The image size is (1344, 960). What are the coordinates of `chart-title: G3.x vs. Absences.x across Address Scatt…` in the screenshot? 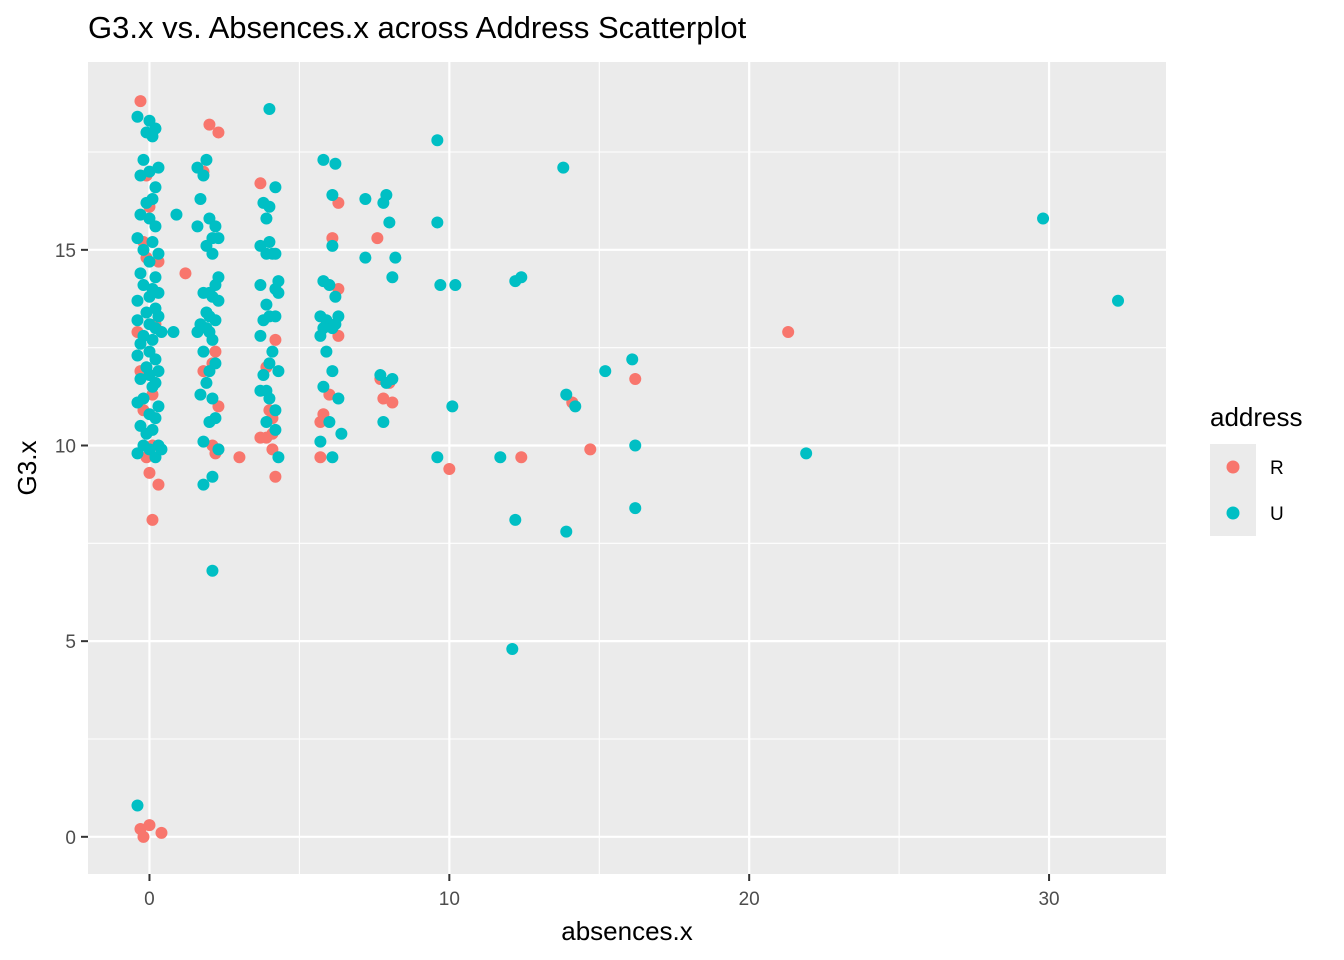 It's located at (417, 27).